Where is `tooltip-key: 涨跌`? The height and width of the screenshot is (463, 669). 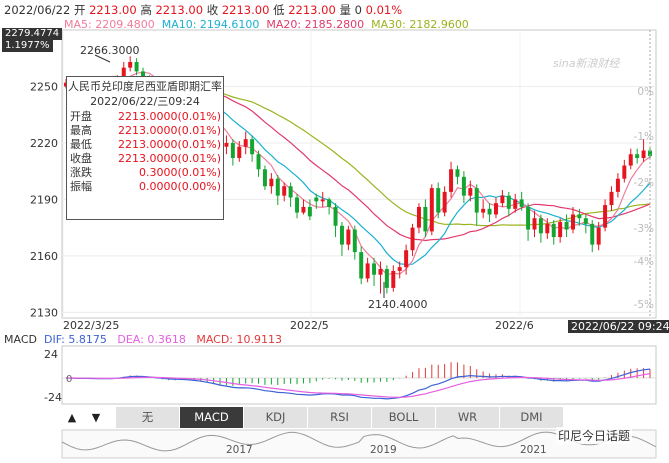 tooltip-key: 涨跌 is located at coordinates (81, 172).